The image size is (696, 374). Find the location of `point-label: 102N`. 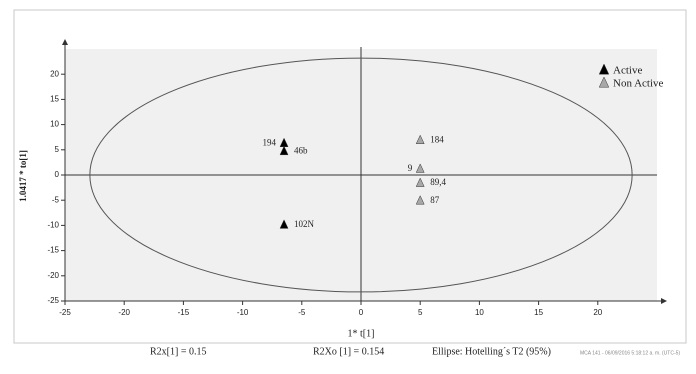

point-label: 102N is located at coordinates (304, 224).